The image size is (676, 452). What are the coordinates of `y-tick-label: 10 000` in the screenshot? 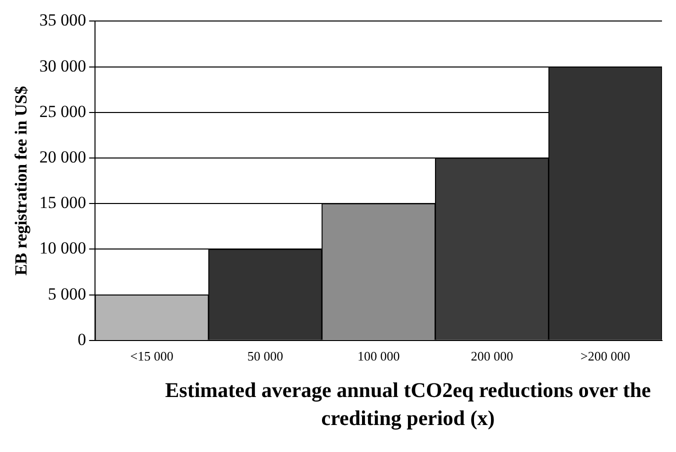 It's located at (62, 248).